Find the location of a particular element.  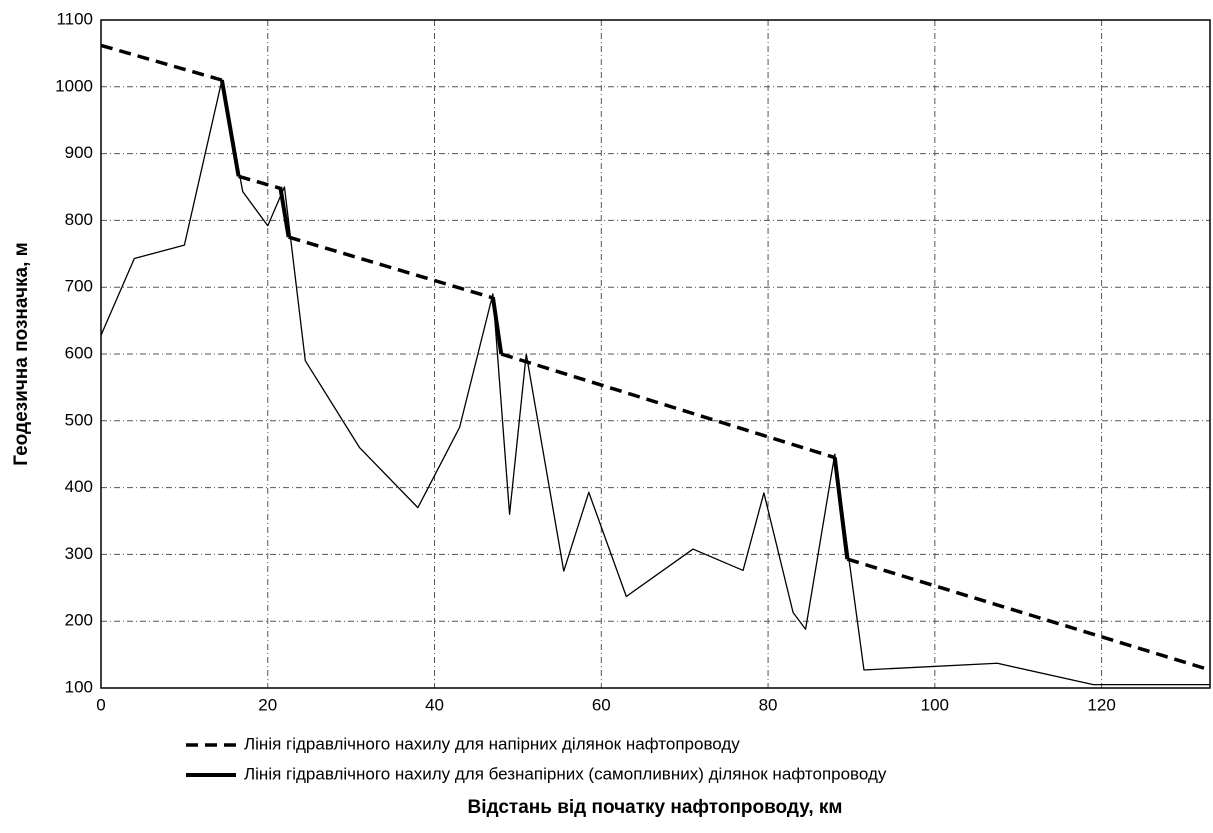

y-tick-label: 900 is located at coordinates (79, 152).